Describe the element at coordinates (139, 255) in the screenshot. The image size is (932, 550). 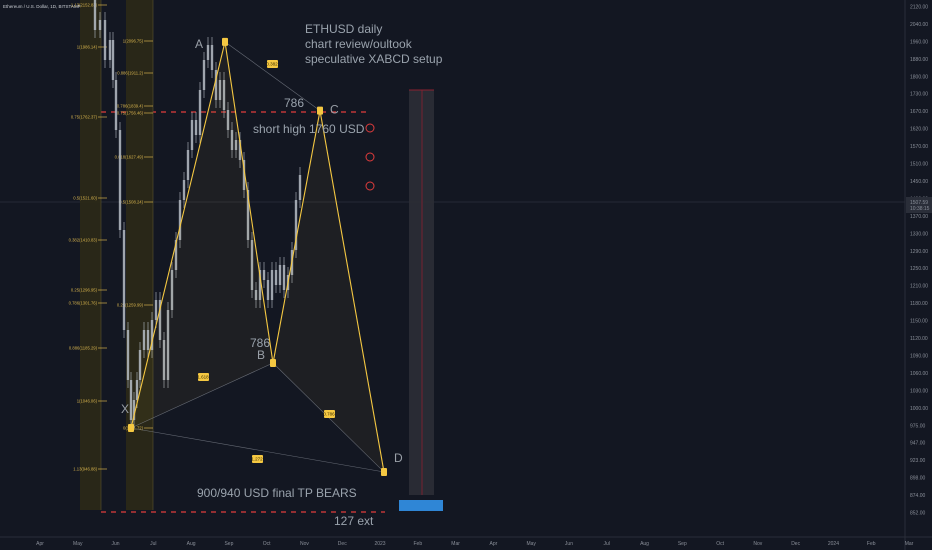
I see `fib-band-right` at that location.